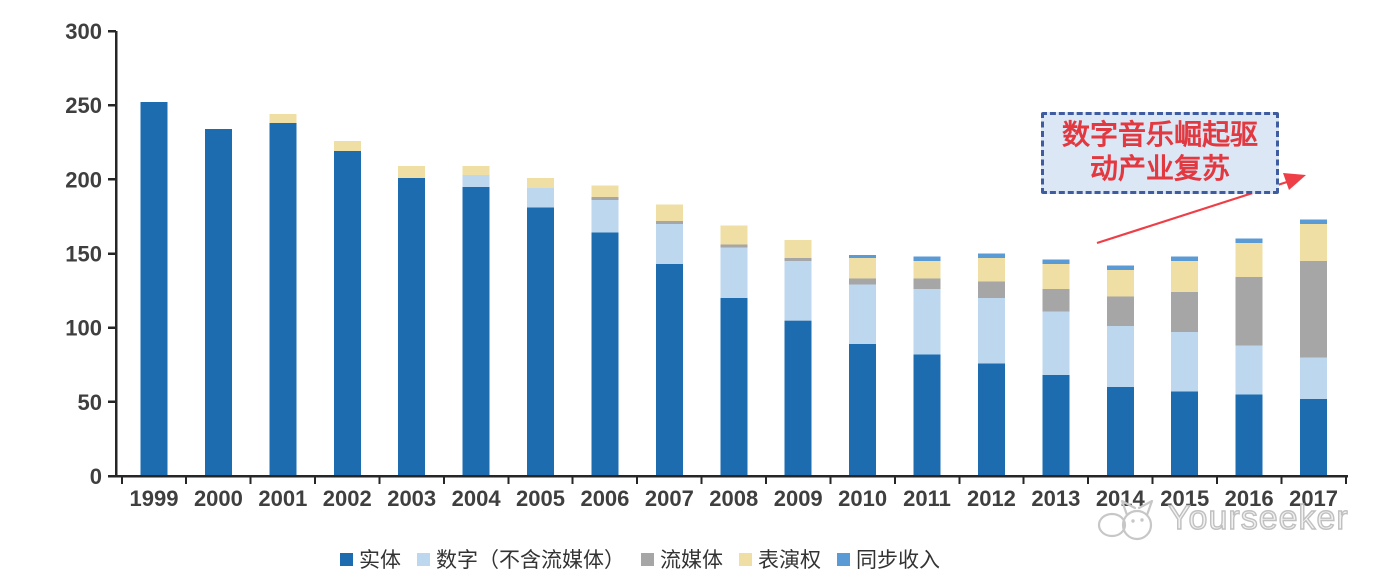 This screenshot has height=582, width=1398. What do you see at coordinates (154, 498) in the screenshot?
I see `x-axis-year-label: 1999` at bounding box center [154, 498].